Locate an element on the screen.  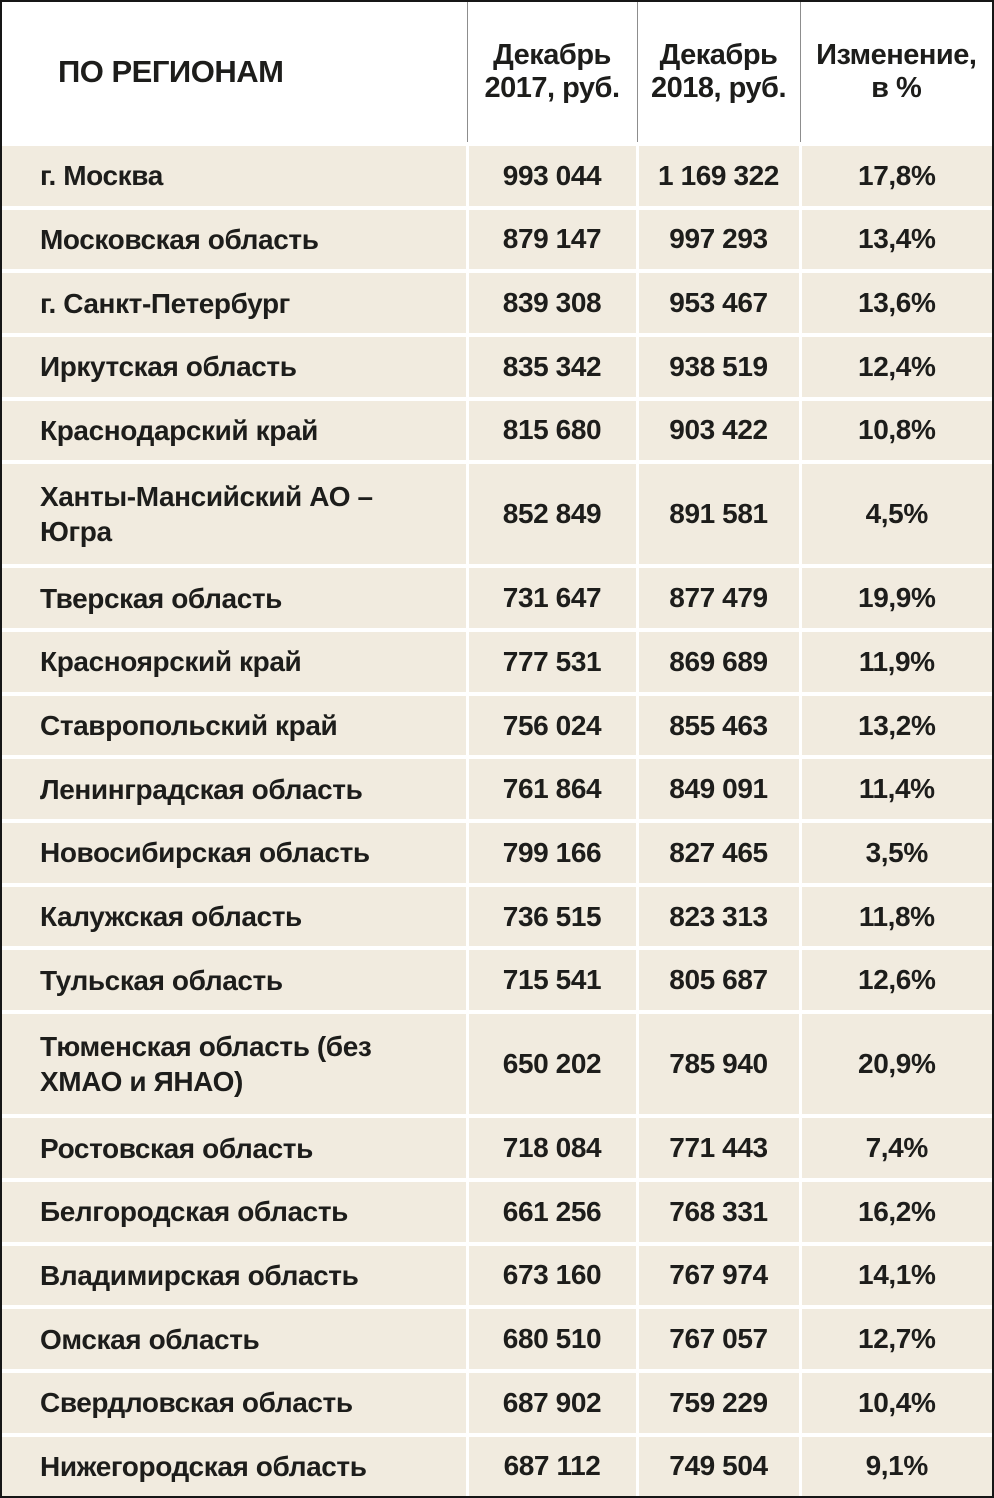
table-row: Свердловская область 687 902 759 229 10,4% is located at coordinates (497, 1401).